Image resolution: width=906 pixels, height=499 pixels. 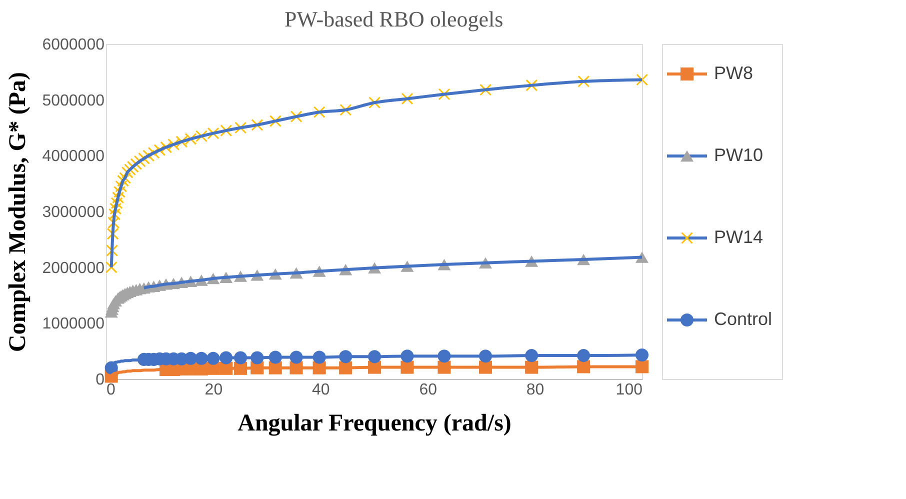 I want to click on x-tick-label: 100, so click(x=629, y=390).